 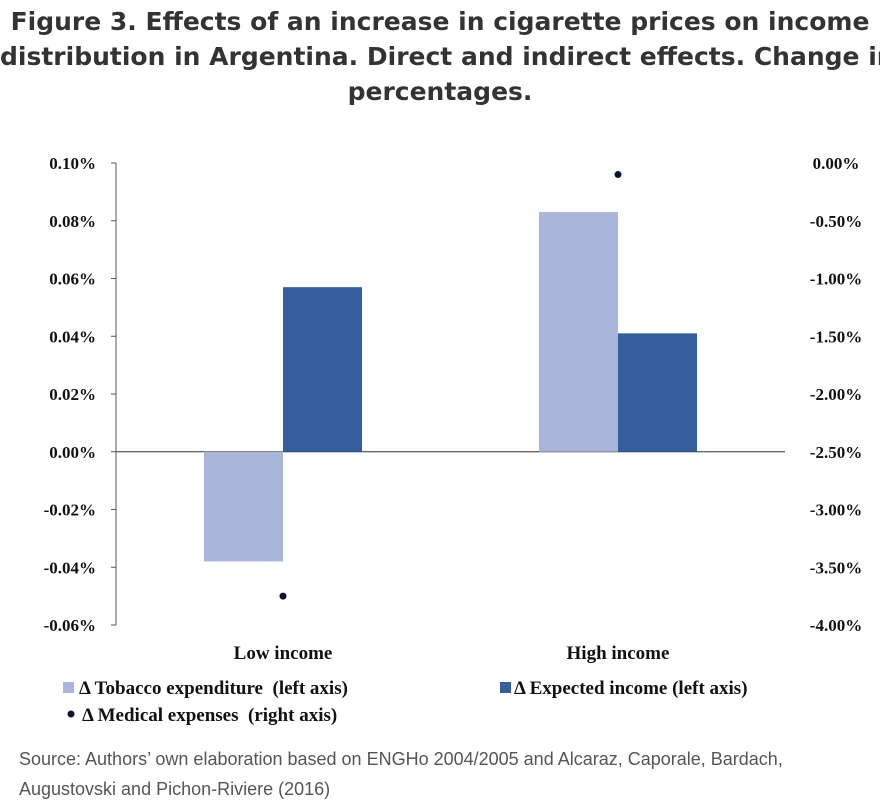 I want to click on right-tick-label: -2.00%, so click(x=836, y=394).